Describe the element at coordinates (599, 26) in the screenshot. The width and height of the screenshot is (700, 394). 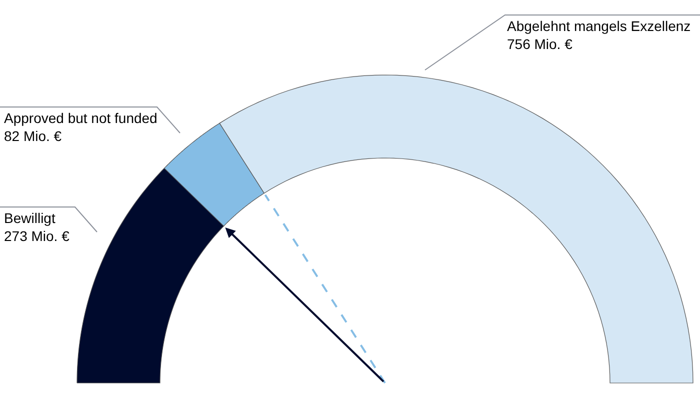
I see `slice-label: Abgelehnt mangels Exzellenz` at that location.